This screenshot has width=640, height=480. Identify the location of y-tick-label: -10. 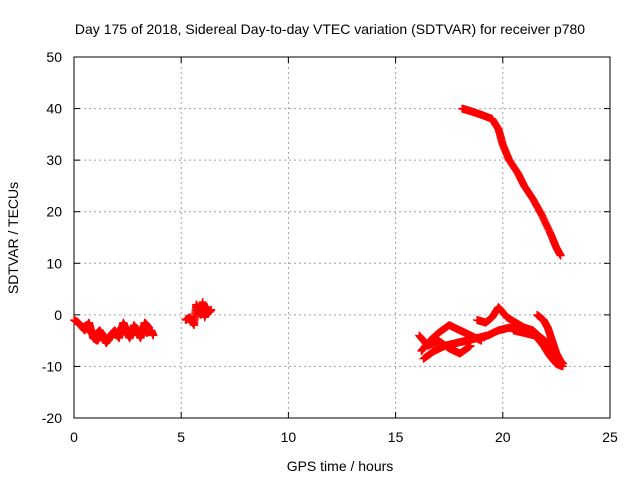
(52, 366).